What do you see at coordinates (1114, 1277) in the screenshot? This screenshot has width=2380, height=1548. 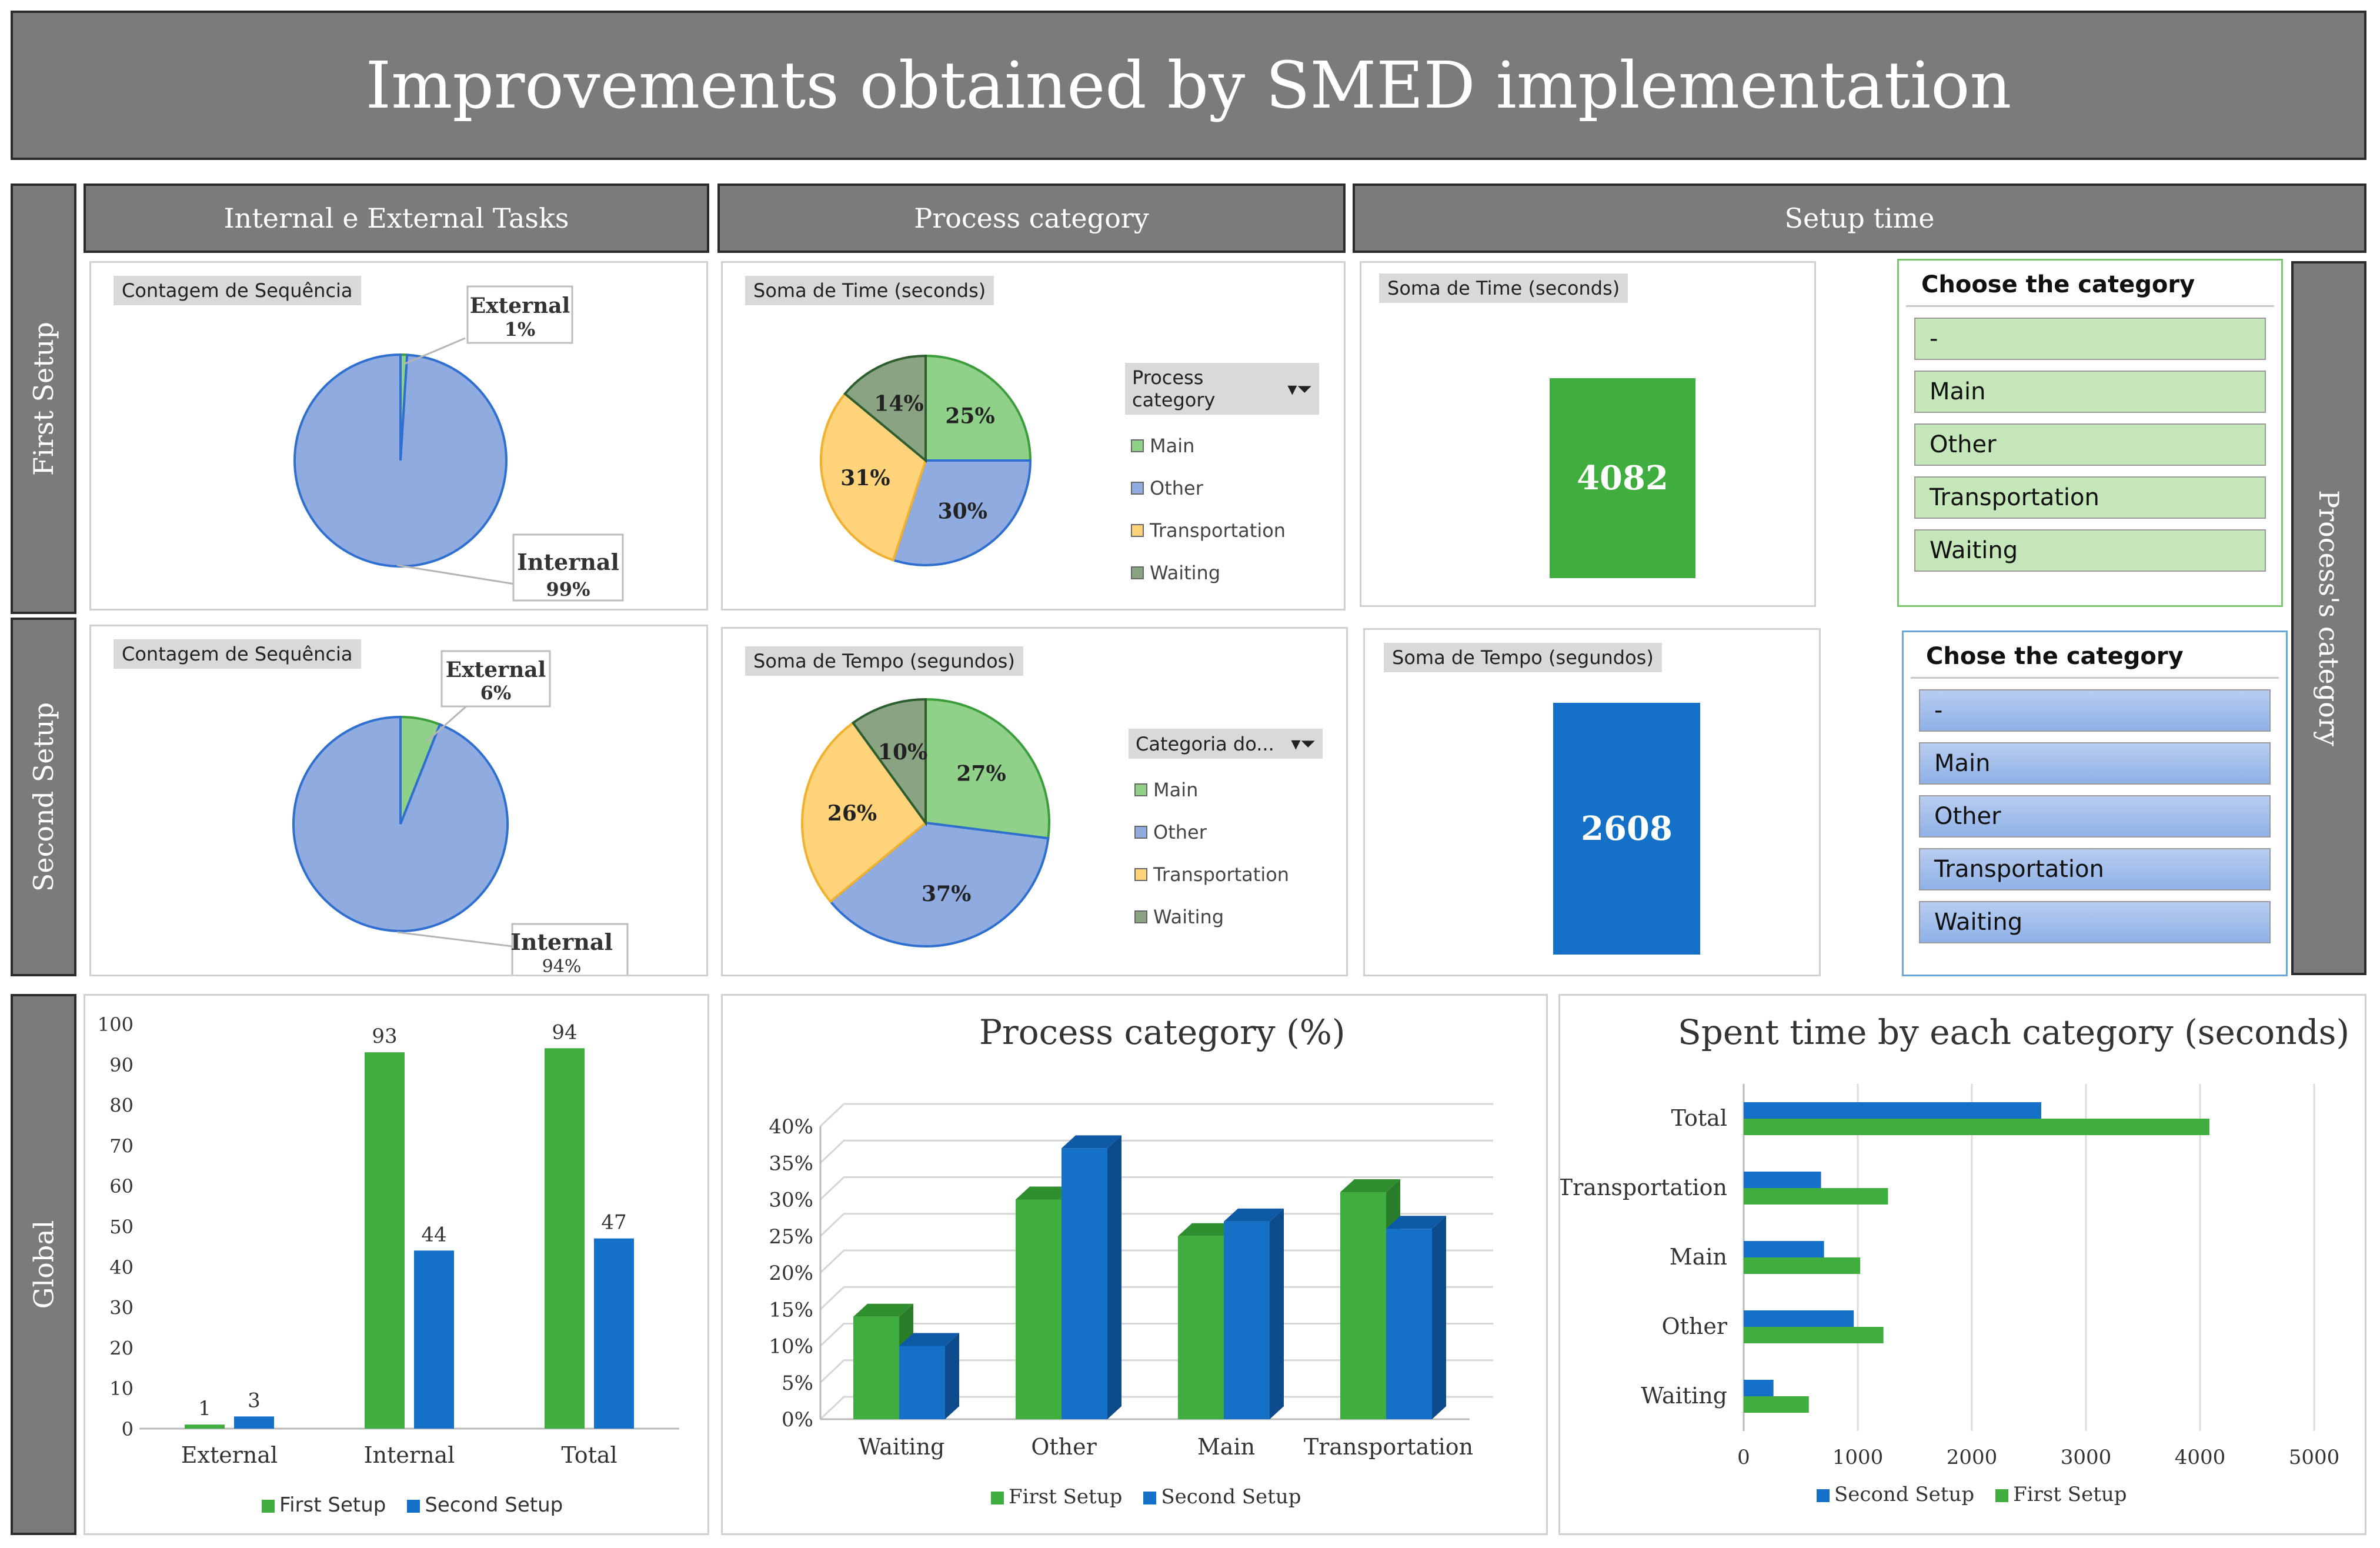 I see `bar-second-setup-other-side` at bounding box center [1114, 1277].